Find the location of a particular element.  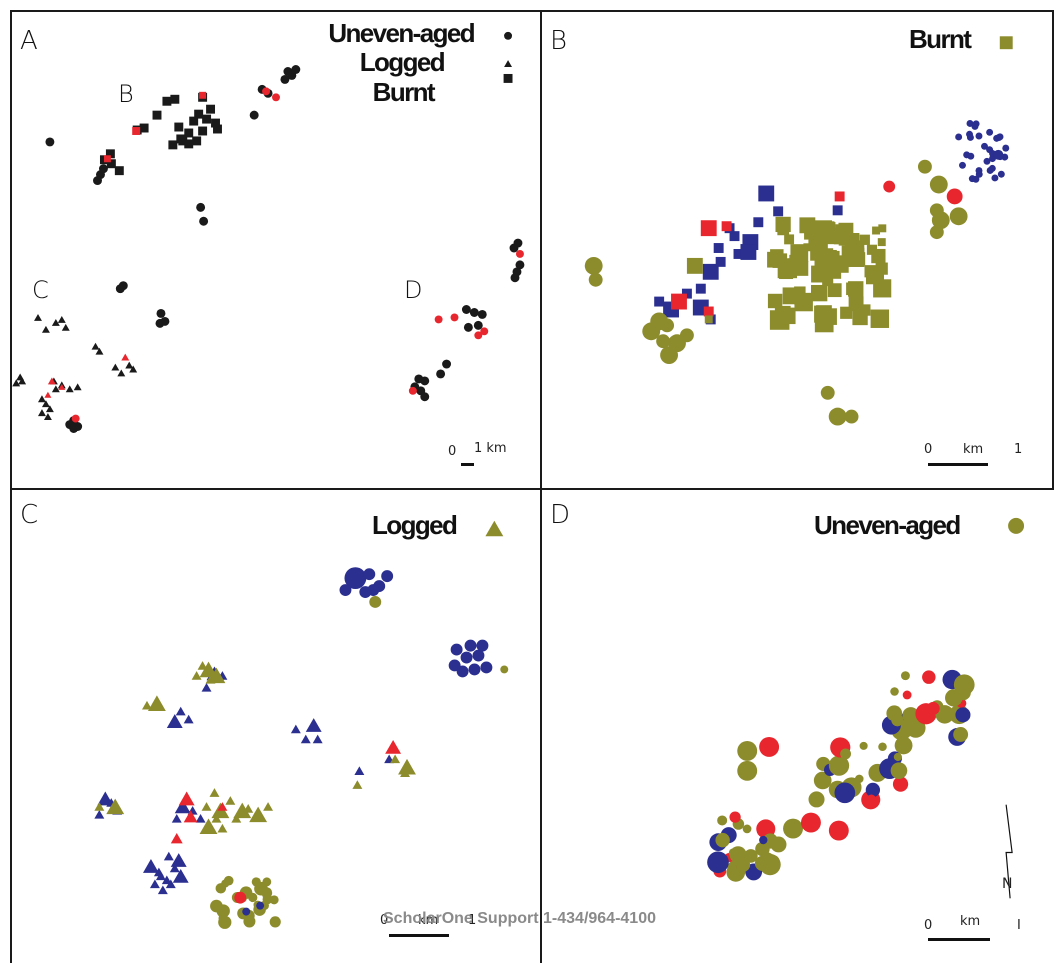

legend-burnt-title: Burnt is located at coordinates (940, 39).